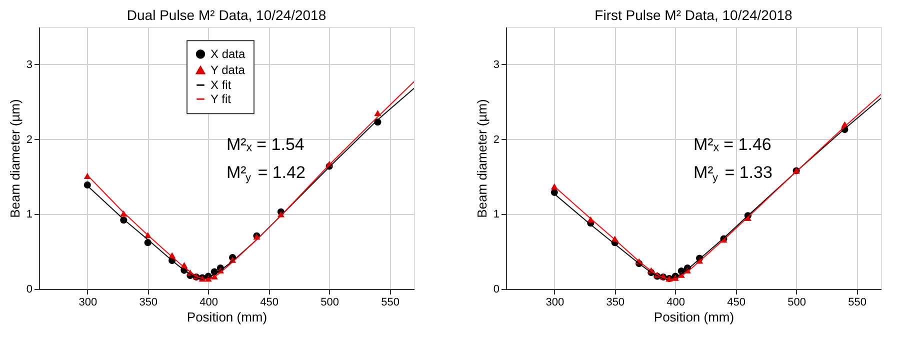 The height and width of the screenshot is (361, 919). What do you see at coordinates (226, 15) in the screenshot?
I see `chart-title: Dual Pulse M² Data, 10/24/2018` at bounding box center [226, 15].